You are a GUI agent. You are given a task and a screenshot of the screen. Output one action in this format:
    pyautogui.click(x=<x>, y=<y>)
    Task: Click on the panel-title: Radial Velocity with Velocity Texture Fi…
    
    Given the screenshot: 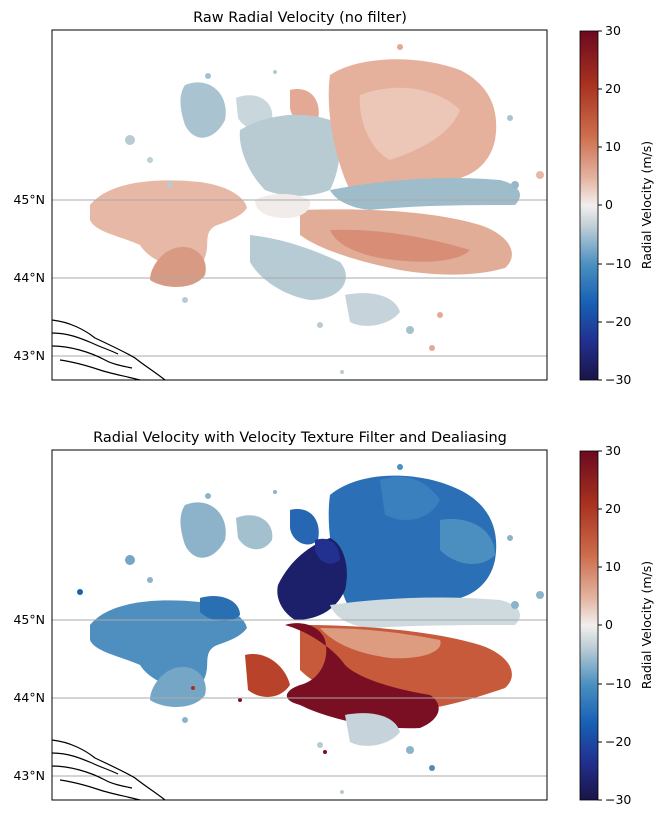 What is the action you would take?
    pyautogui.click(x=300, y=438)
    